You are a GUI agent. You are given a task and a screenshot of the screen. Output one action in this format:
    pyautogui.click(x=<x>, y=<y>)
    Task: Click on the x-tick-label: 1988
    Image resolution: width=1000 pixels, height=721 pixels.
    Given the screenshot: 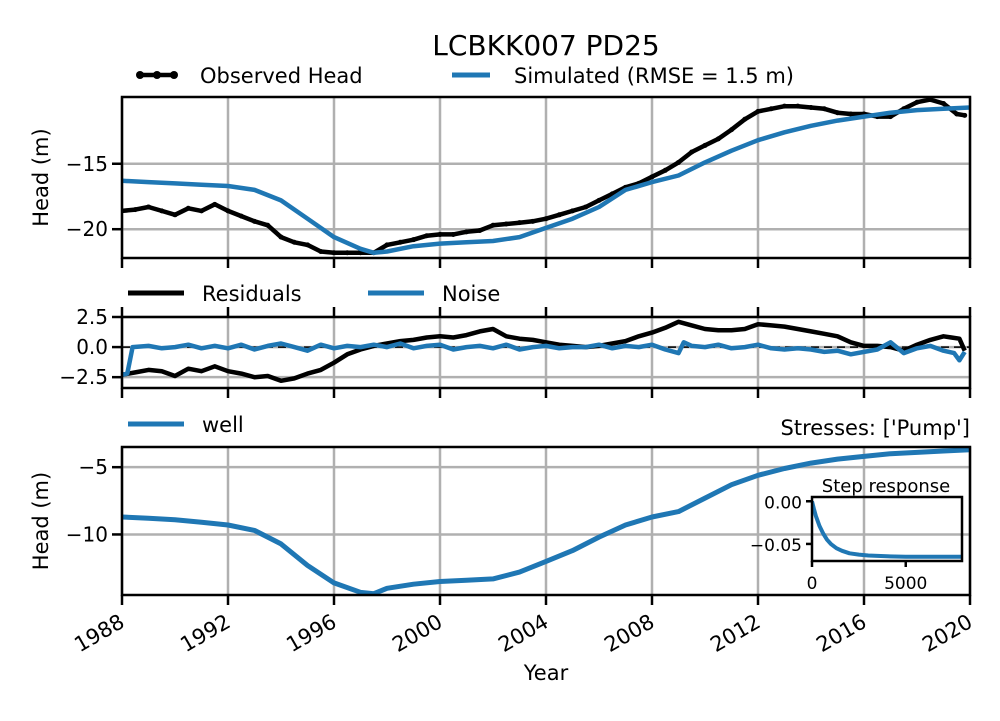 What is the action you would take?
    pyautogui.click(x=99, y=633)
    